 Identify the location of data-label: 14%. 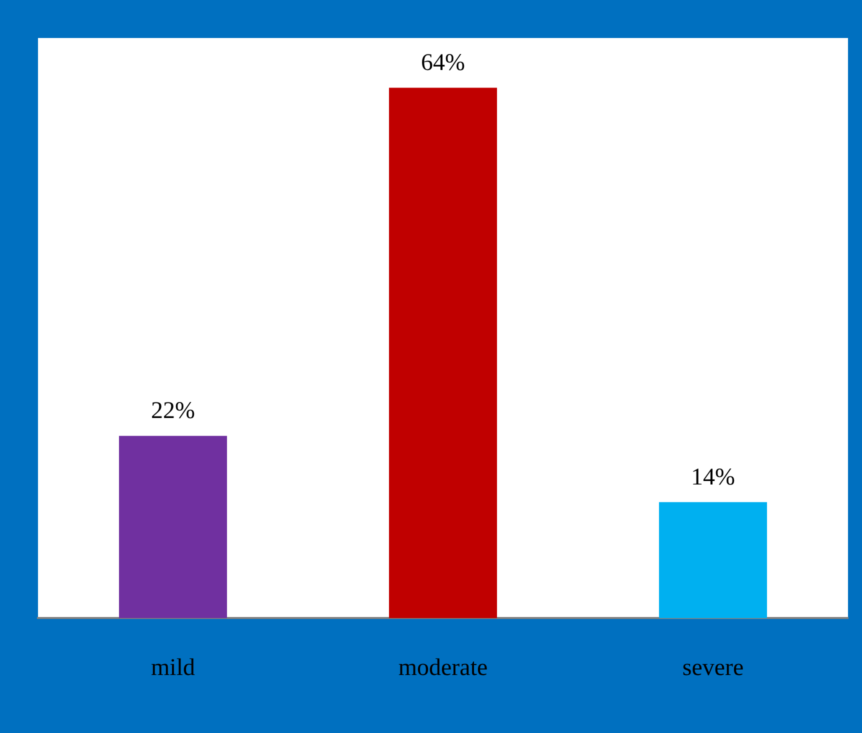
(713, 477).